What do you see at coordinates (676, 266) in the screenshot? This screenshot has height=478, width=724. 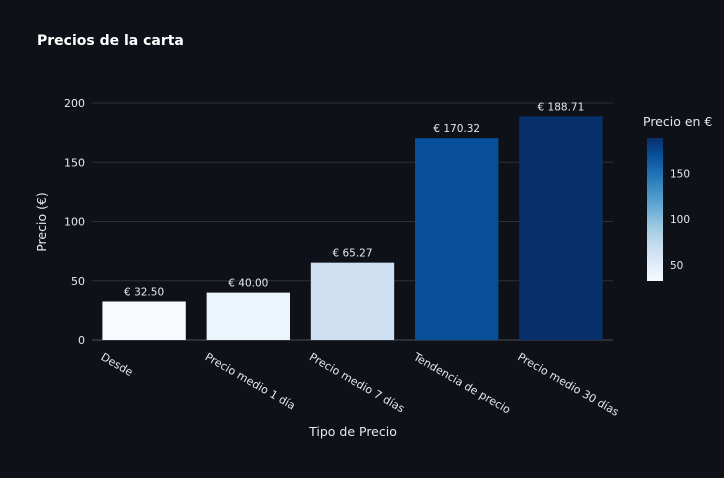 I see `colorbar-tick-label: 50` at bounding box center [676, 266].